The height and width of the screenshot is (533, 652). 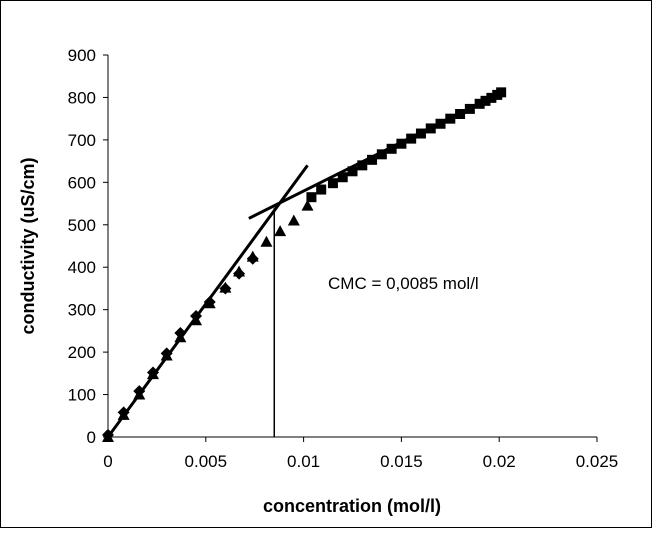 I want to click on y-tick-label: 700, so click(x=82, y=140).